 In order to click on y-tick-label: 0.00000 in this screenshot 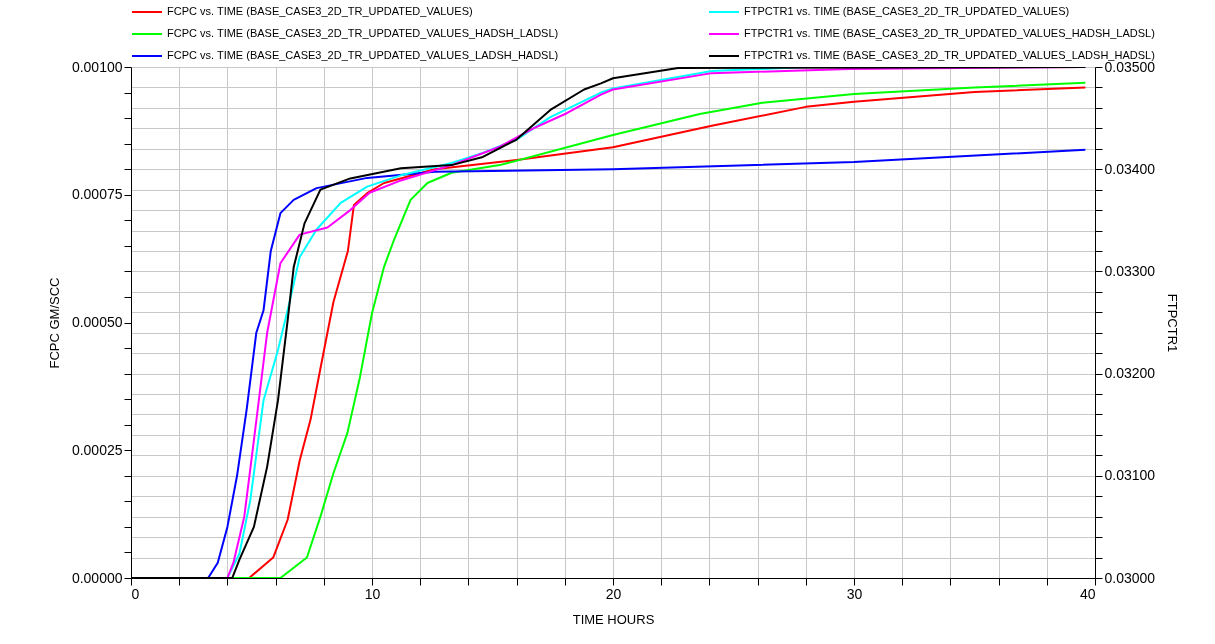, I will do `click(97, 577)`.